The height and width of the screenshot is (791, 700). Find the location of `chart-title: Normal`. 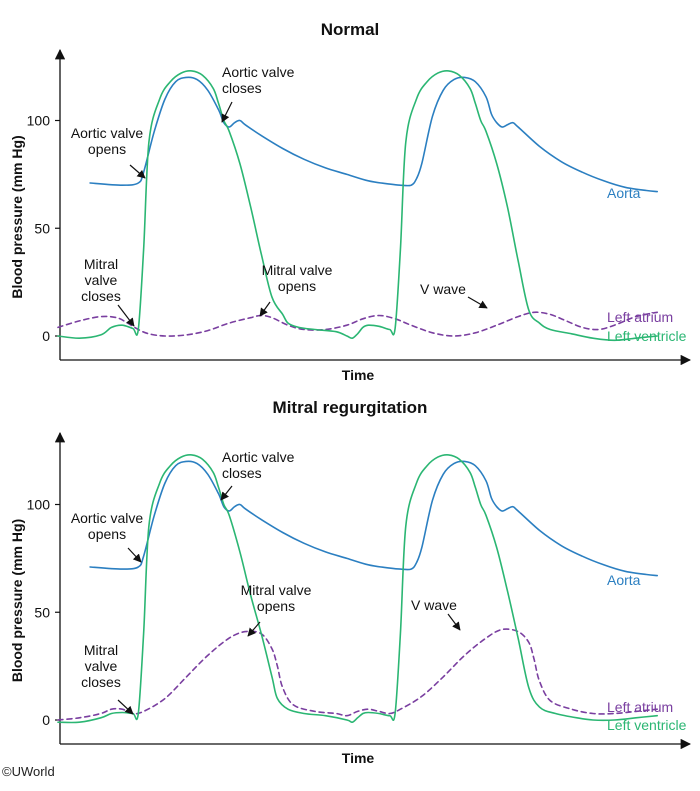

chart-title: Normal is located at coordinates (350, 29).